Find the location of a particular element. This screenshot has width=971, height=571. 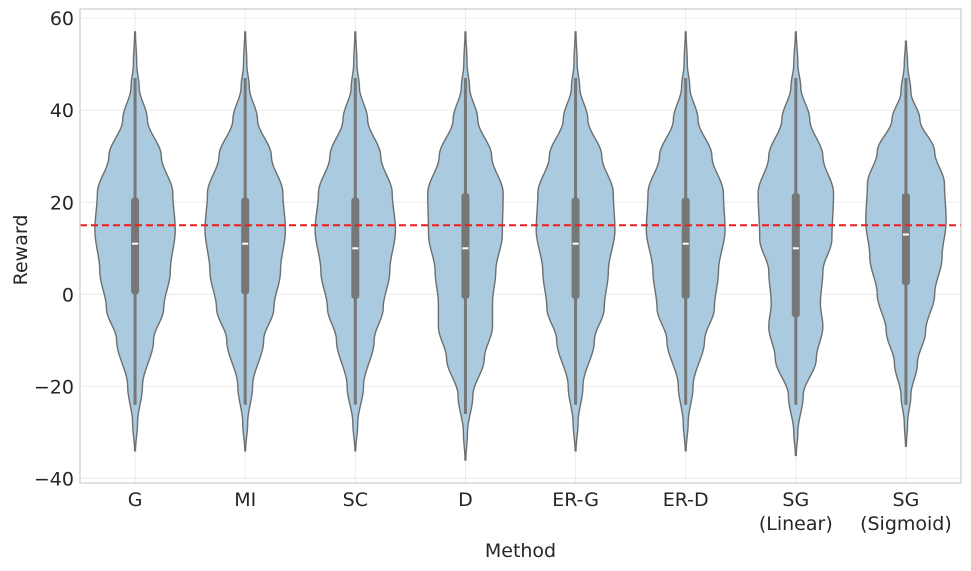

x-tick-label-line: SC is located at coordinates (355, 500).